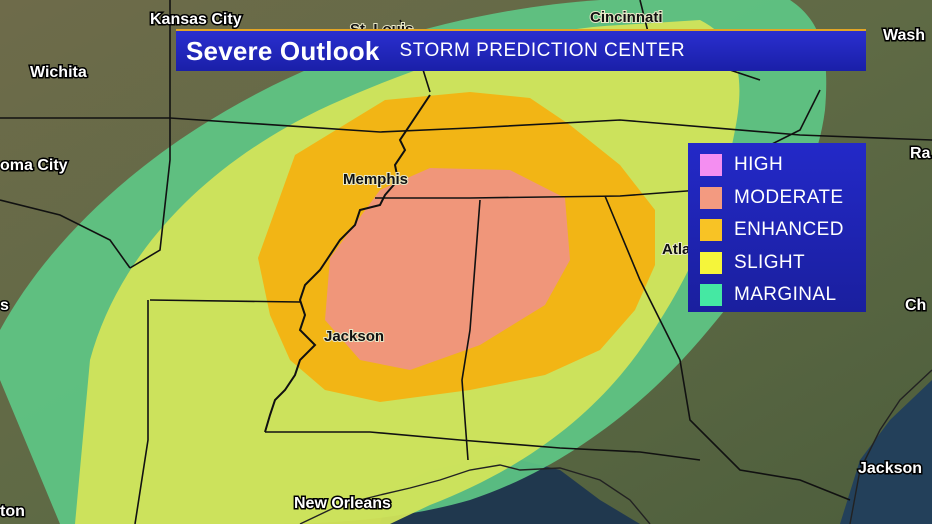 The height and width of the screenshot is (524, 932). What do you see at coordinates (890, 468) in the screenshot?
I see `city-label-jacksonville: Jackson` at bounding box center [890, 468].